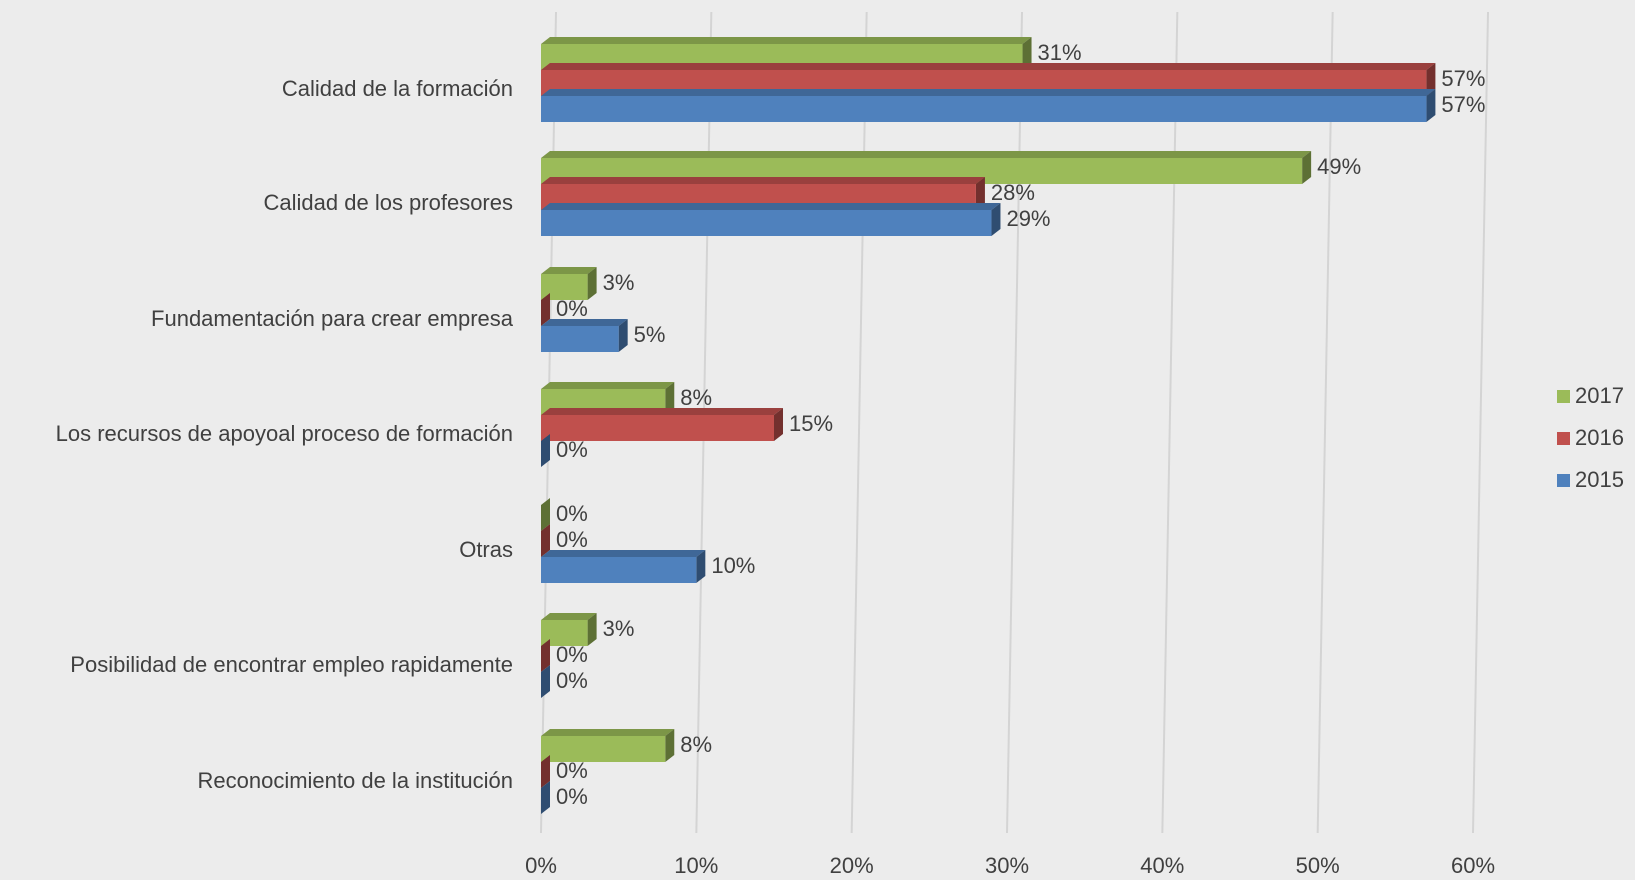 The height and width of the screenshot is (880, 1635). Describe the element at coordinates (811, 423) in the screenshot. I see `value-label: 15%` at that location.